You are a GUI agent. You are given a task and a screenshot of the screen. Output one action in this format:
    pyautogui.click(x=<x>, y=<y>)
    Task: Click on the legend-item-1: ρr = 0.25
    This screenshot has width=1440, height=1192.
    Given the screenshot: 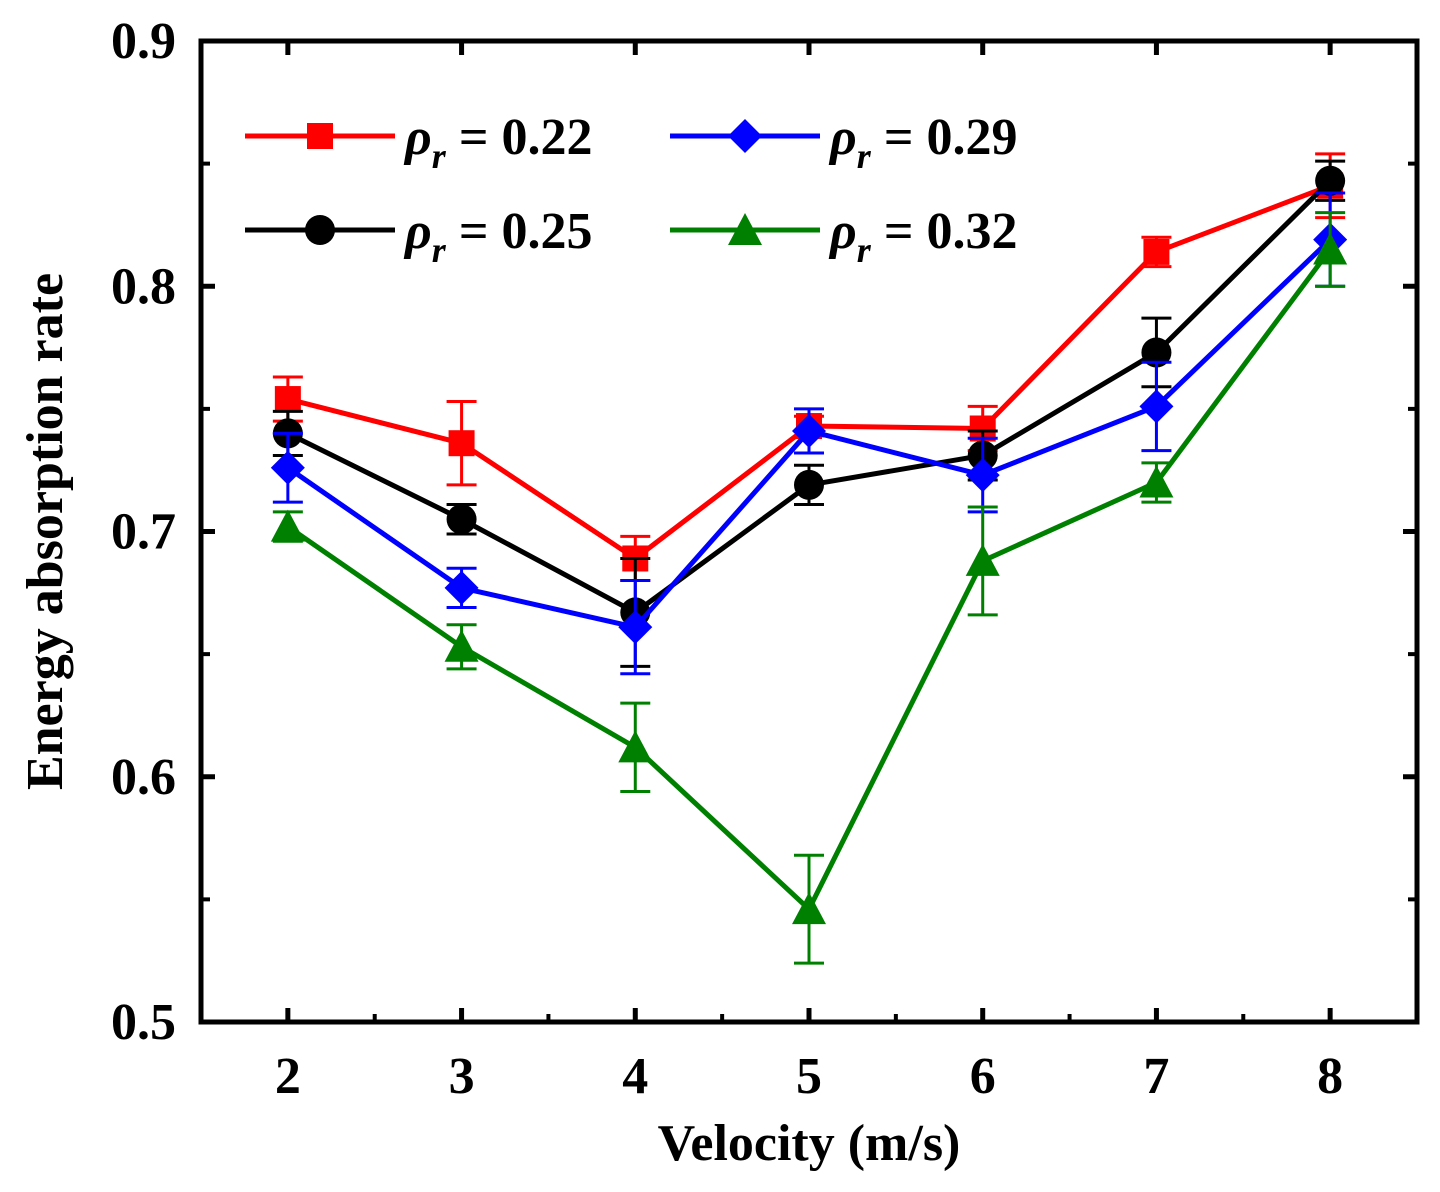 What is the action you would take?
    pyautogui.click(x=418, y=236)
    